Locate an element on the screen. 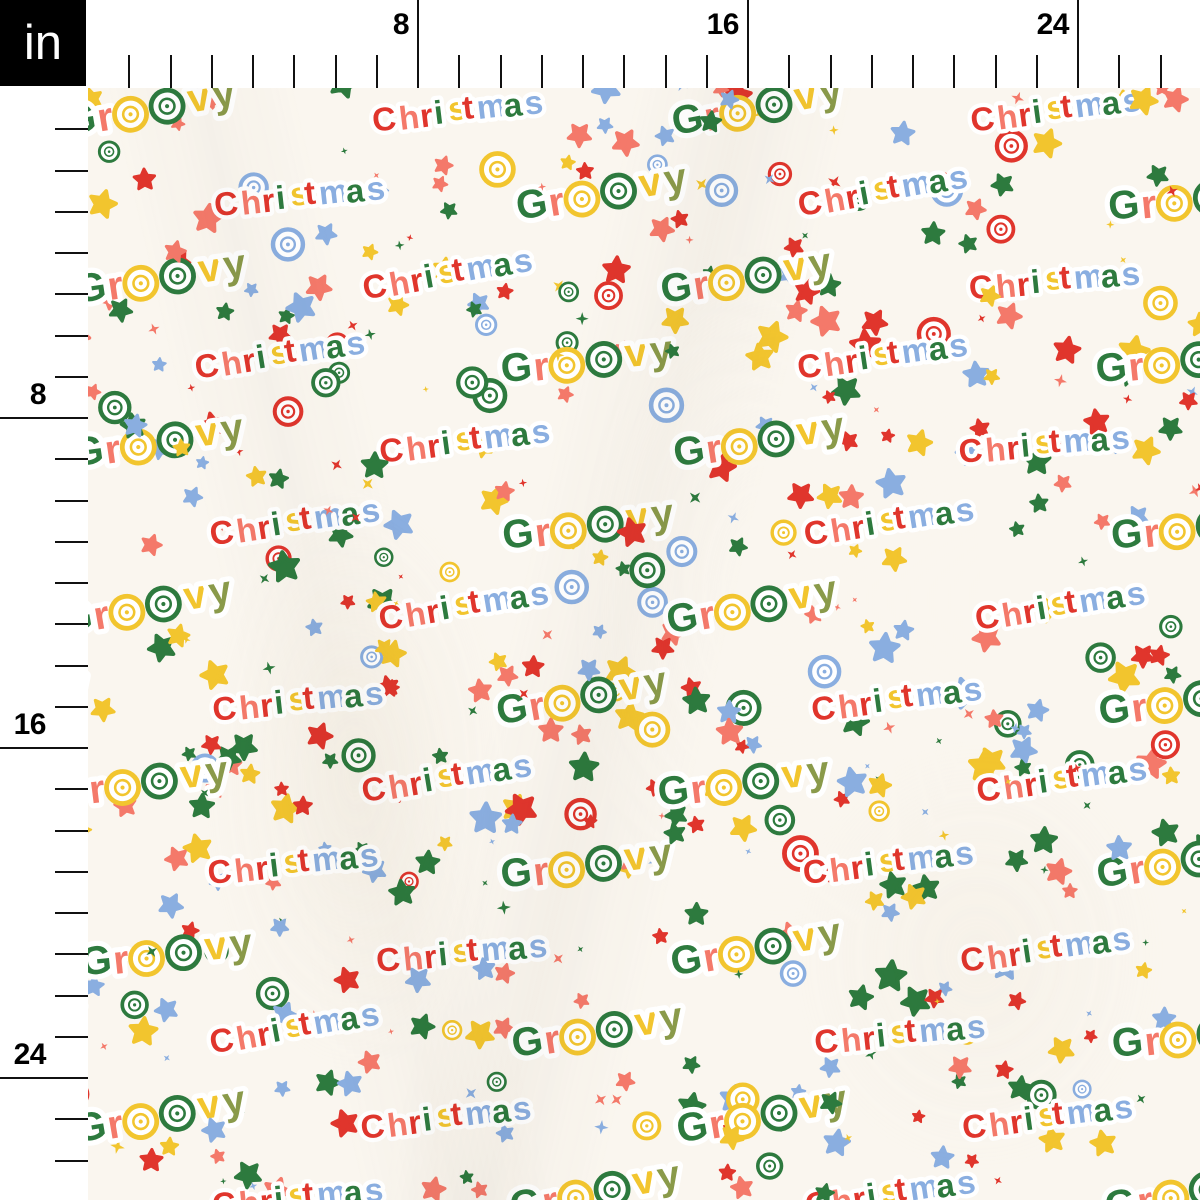 Image resolution: width=1200 pixels, height=1200 pixels. ruler-major-tick-h is located at coordinates (748, 44).